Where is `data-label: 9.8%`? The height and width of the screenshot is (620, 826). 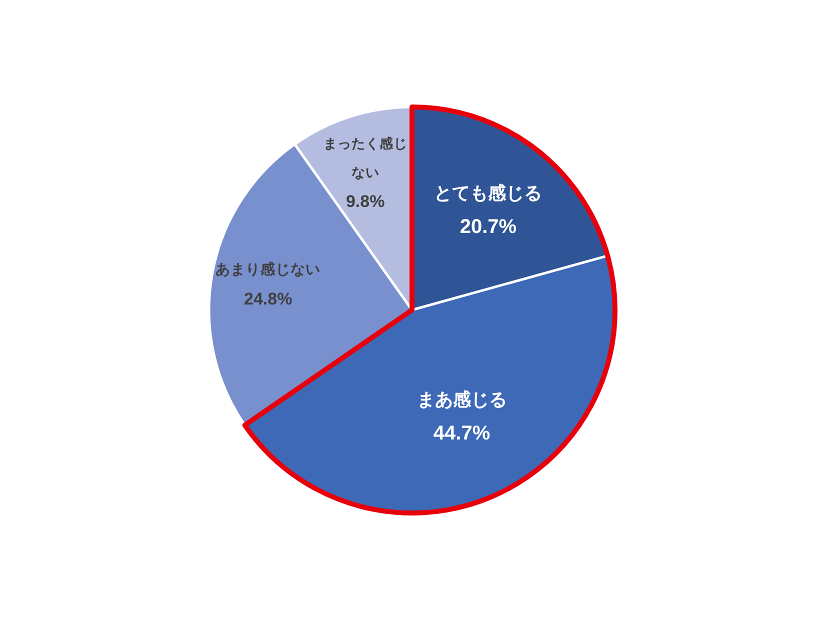 data-label: 9.8% is located at coordinates (365, 202).